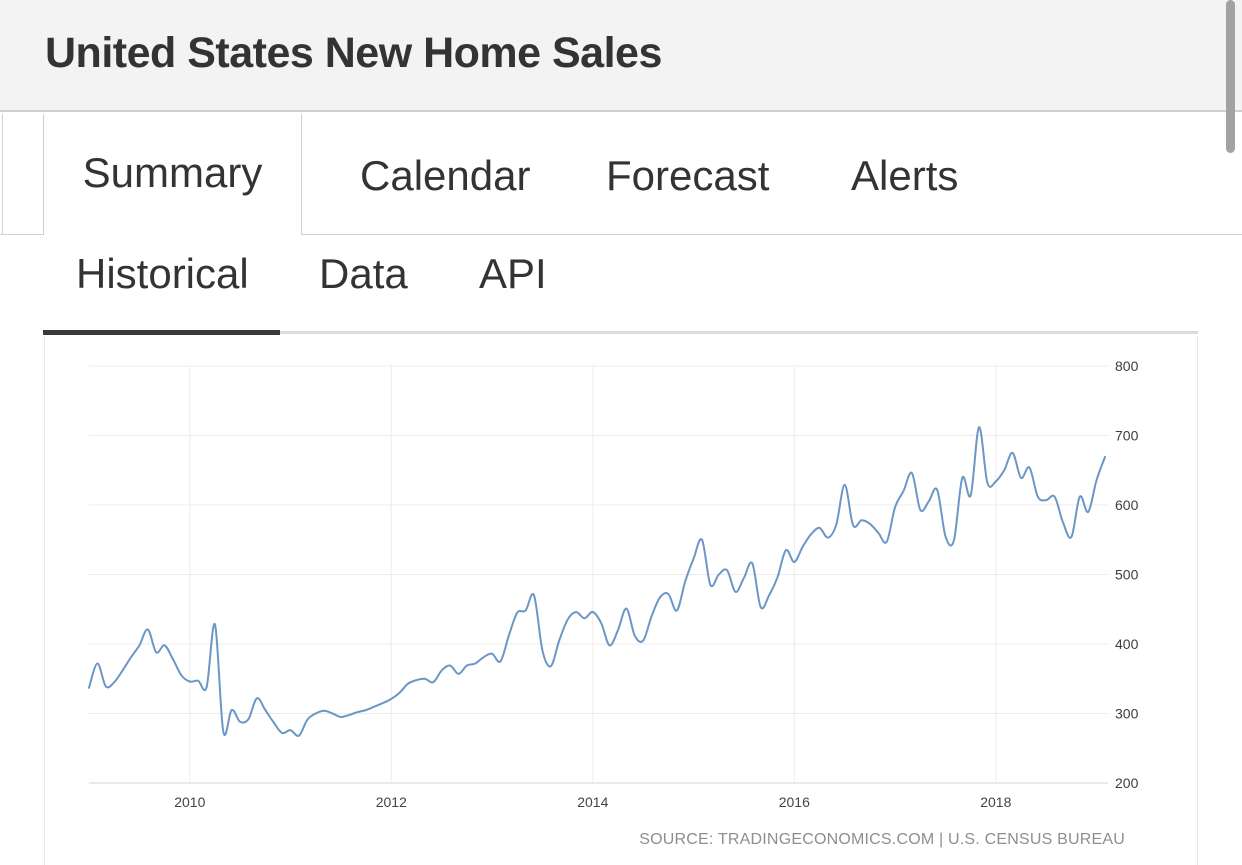 The width and height of the screenshot is (1242, 865). What do you see at coordinates (1127, 505) in the screenshot?
I see `y-axis-label: 600` at bounding box center [1127, 505].